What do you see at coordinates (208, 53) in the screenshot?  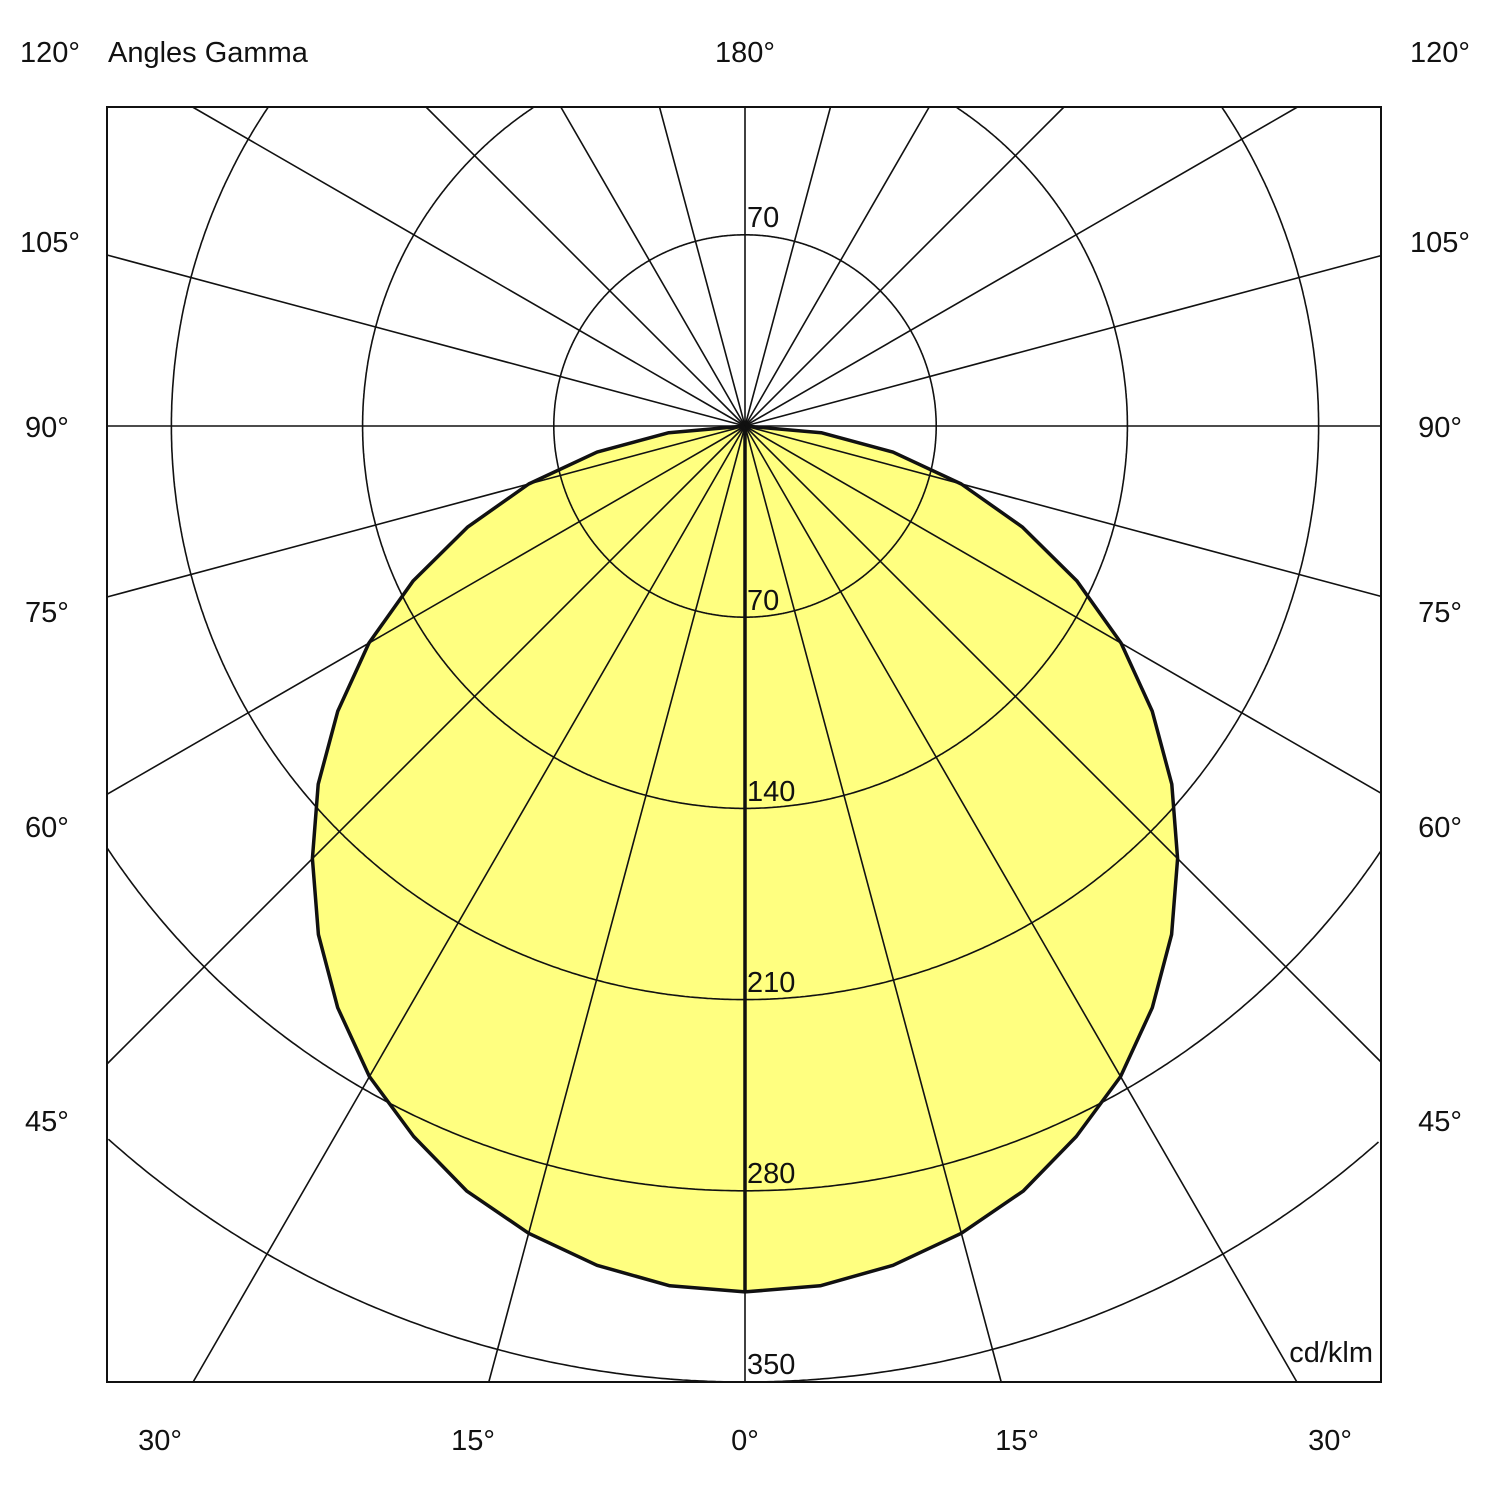 I see `chart-title: Angles Gamma` at bounding box center [208, 53].